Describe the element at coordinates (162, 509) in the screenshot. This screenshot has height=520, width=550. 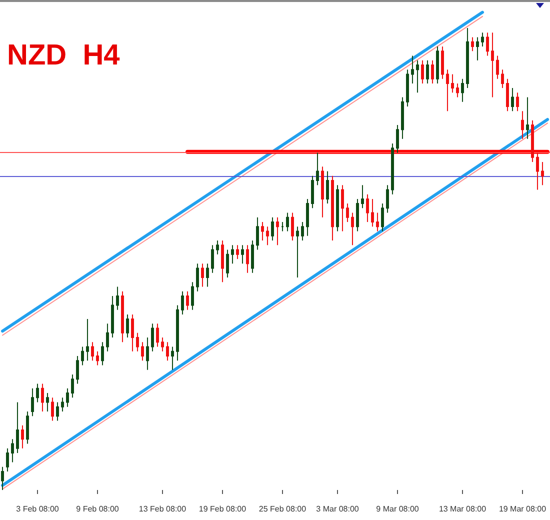
I see `x-tick-label: 13 Feb 08:00` at that location.